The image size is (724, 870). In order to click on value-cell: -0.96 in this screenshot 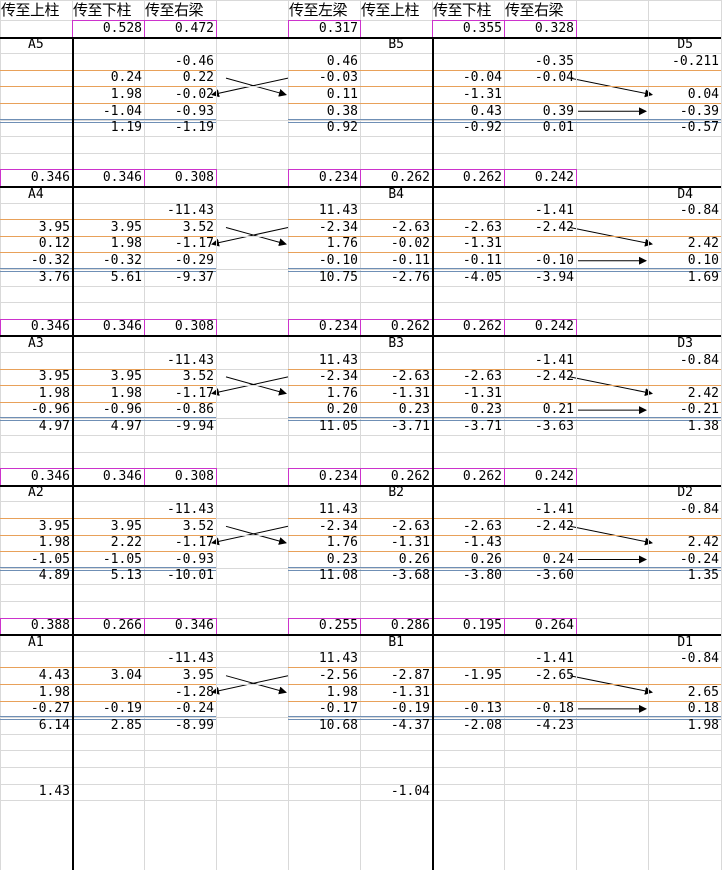, I will do `click(122, 410)`.